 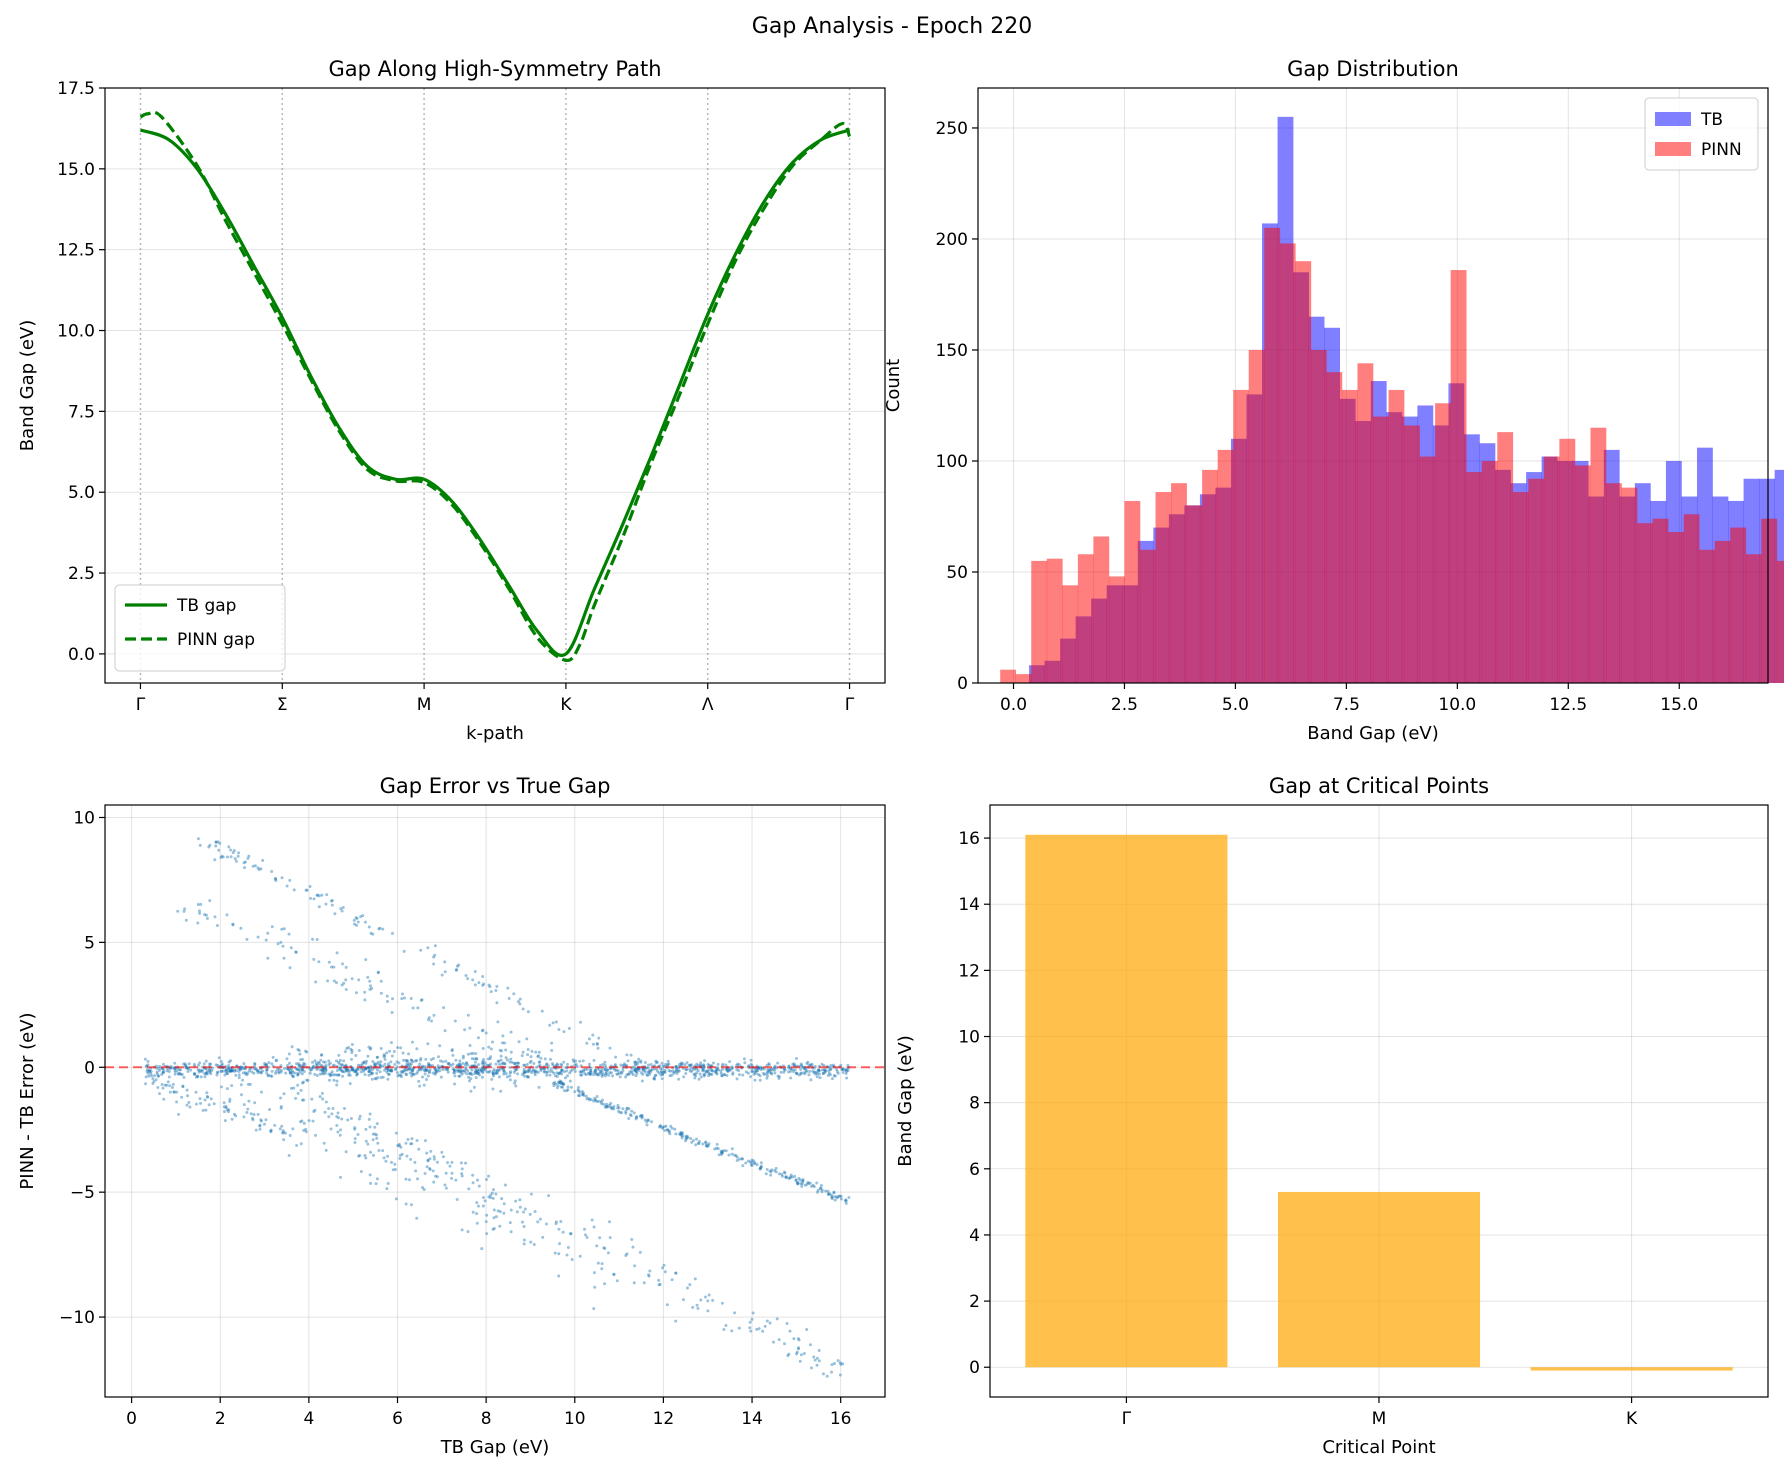 What do you see at coordinates (27, 1100) in the screenshot?
I see `y-axis-label: PINN - TB Error (eV)` at bounding box center [27, 1100].